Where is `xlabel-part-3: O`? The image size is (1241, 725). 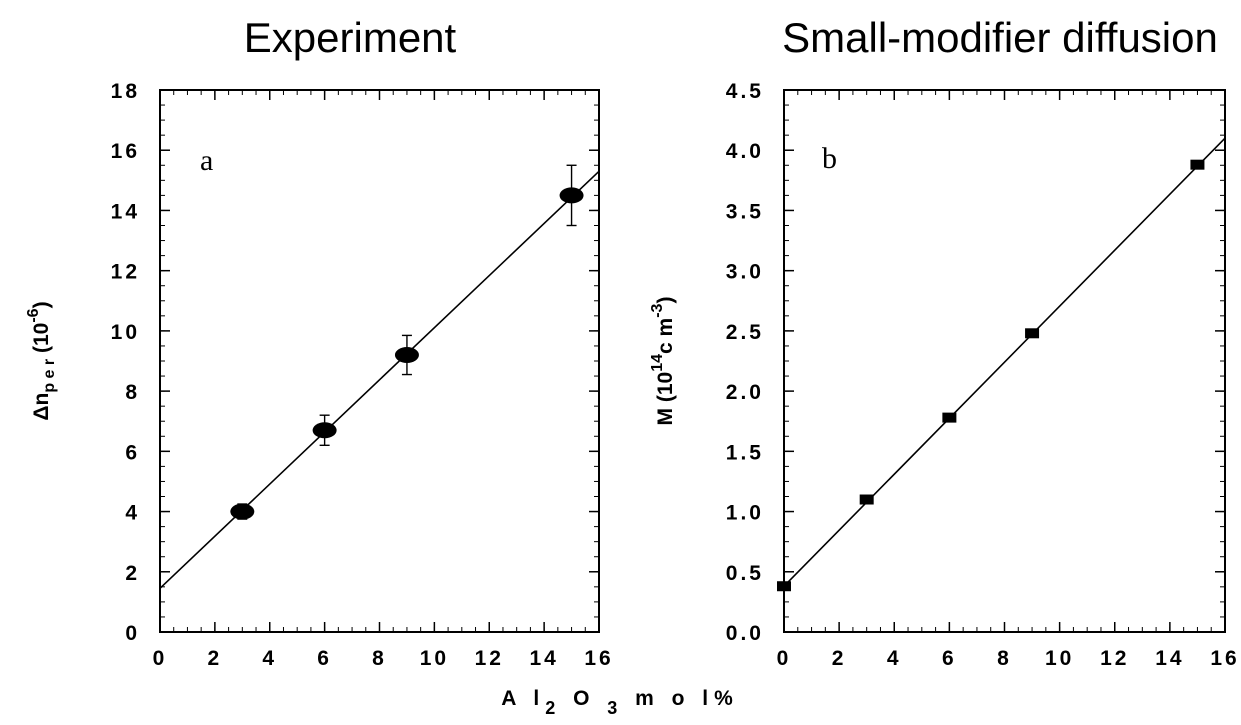
xlabel-part-3: O is located at coordinates (584, 698).